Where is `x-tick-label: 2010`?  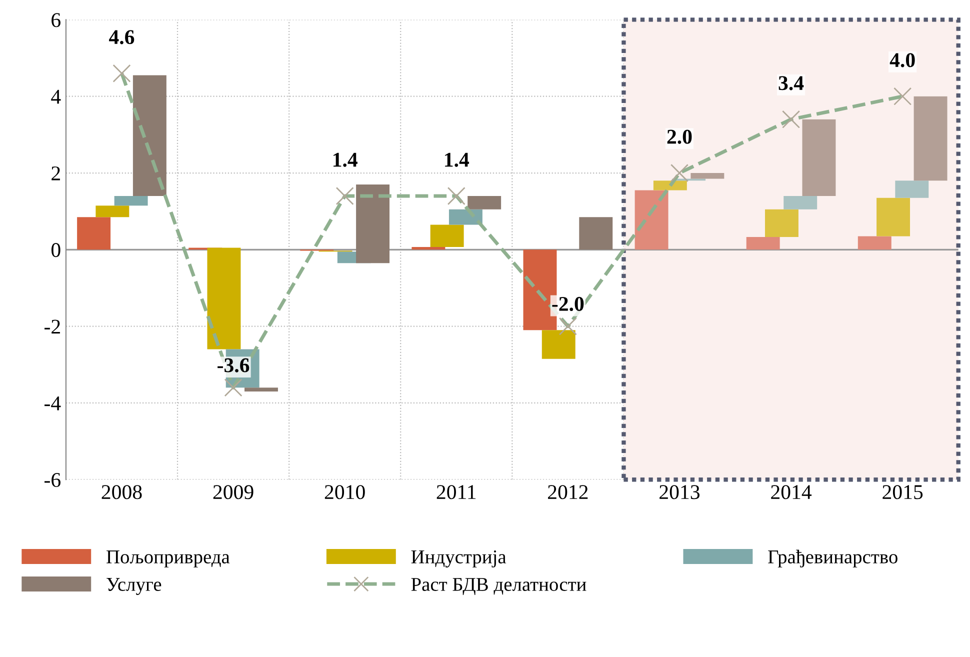
x-tick-label: 2010 is located at coordinates (344, 492).